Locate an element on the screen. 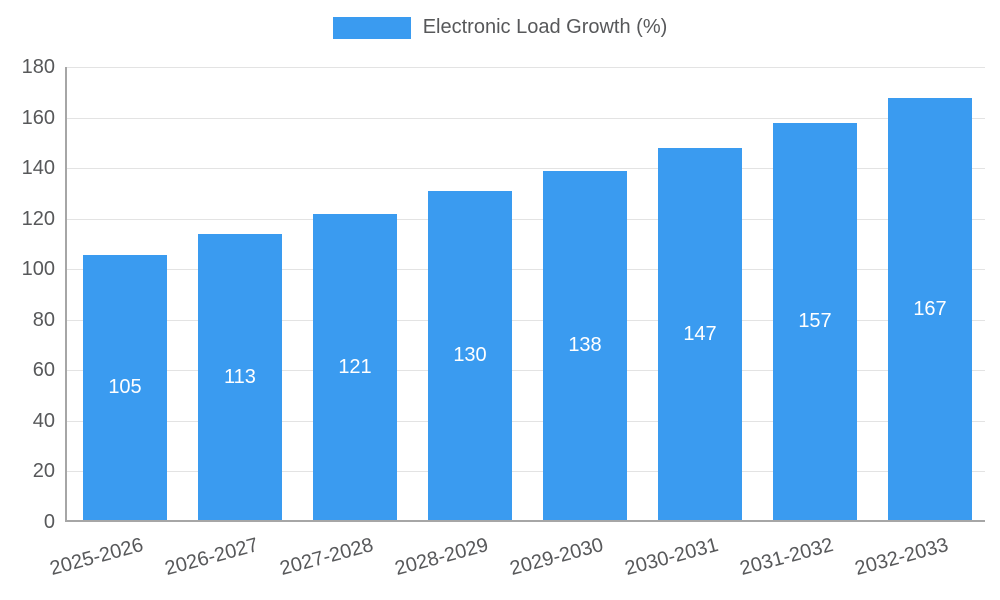 The image size is (1000, 600). bar-2028-2029: 130 is located at coordinates (470, 355).